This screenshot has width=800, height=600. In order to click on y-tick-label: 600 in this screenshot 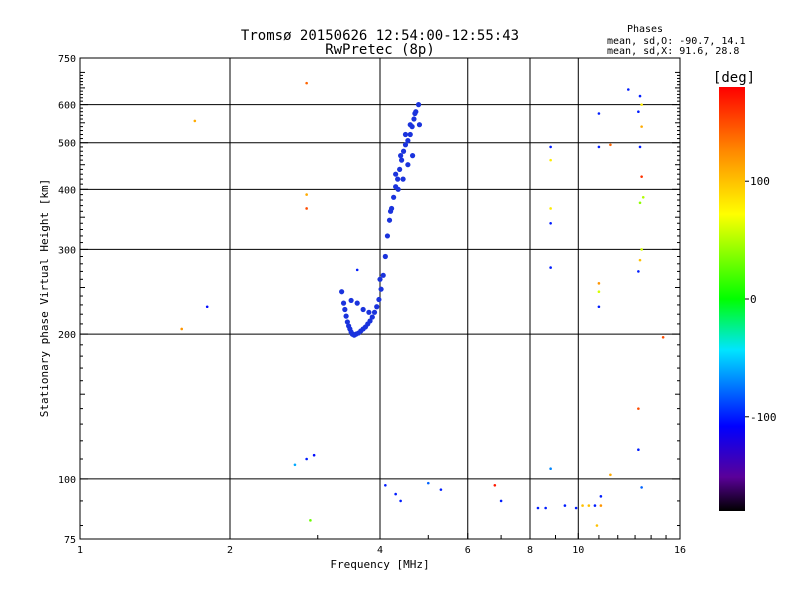, I will do `click(67, 106)`.